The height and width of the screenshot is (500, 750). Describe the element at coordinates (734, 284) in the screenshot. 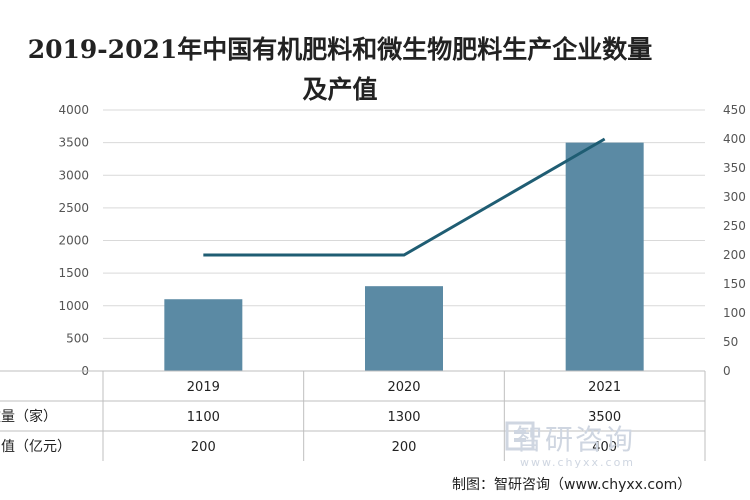

I see `y-right-tick-label: 150` at that location.